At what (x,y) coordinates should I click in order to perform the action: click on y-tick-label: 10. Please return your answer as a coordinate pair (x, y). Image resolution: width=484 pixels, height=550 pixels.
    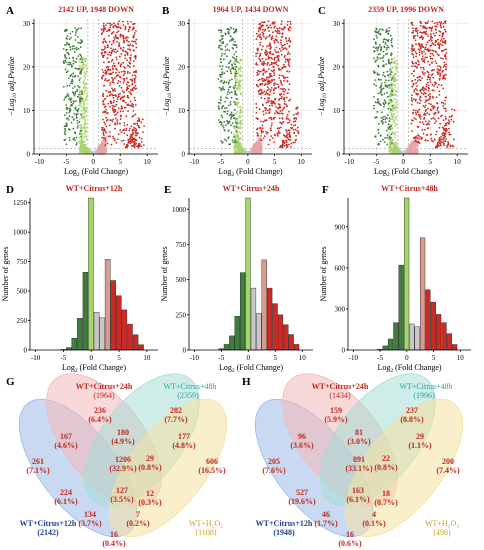
    Looking at the image, I should click on (27, 111).